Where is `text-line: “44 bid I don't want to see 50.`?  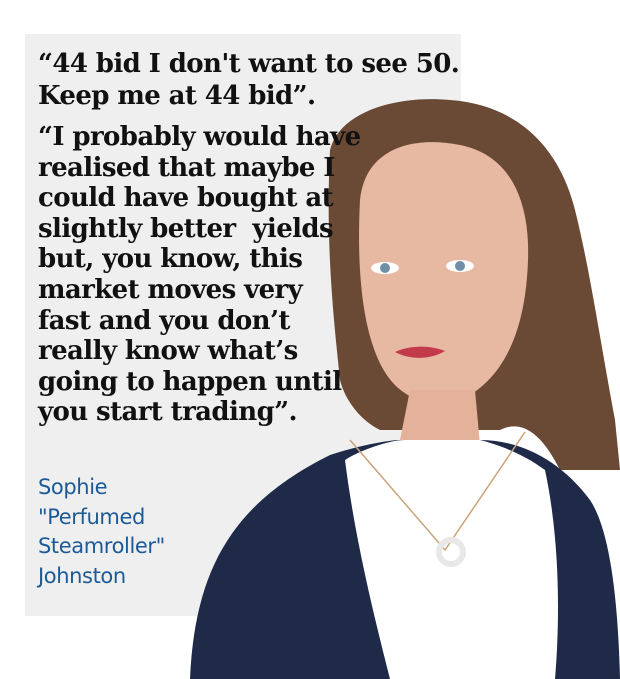 text-line: “44 bid I don't want to see 50. is located at coordinates (249, 64).